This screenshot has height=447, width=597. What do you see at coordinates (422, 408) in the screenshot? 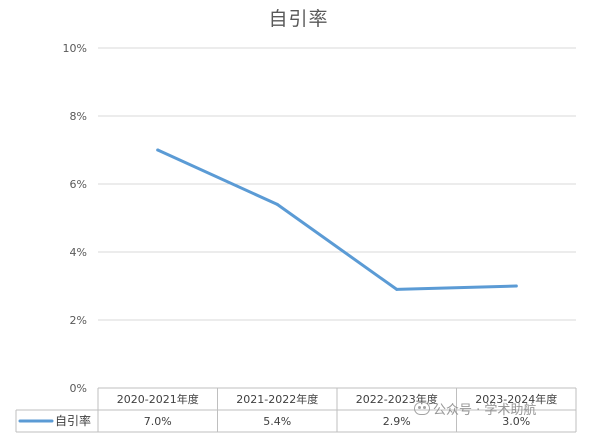
I see `wechat-logo-icon` at bounding box center [422, 408].